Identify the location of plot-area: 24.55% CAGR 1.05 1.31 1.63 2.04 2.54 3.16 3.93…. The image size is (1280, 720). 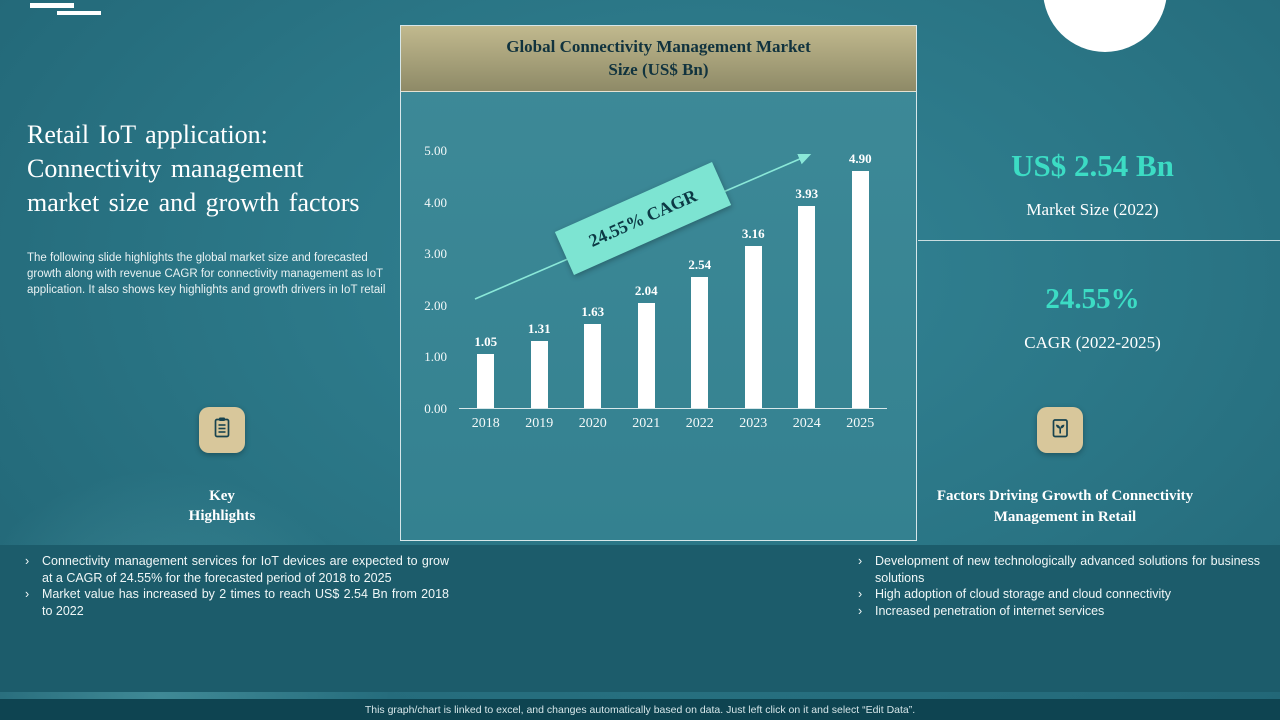
(673, 280).